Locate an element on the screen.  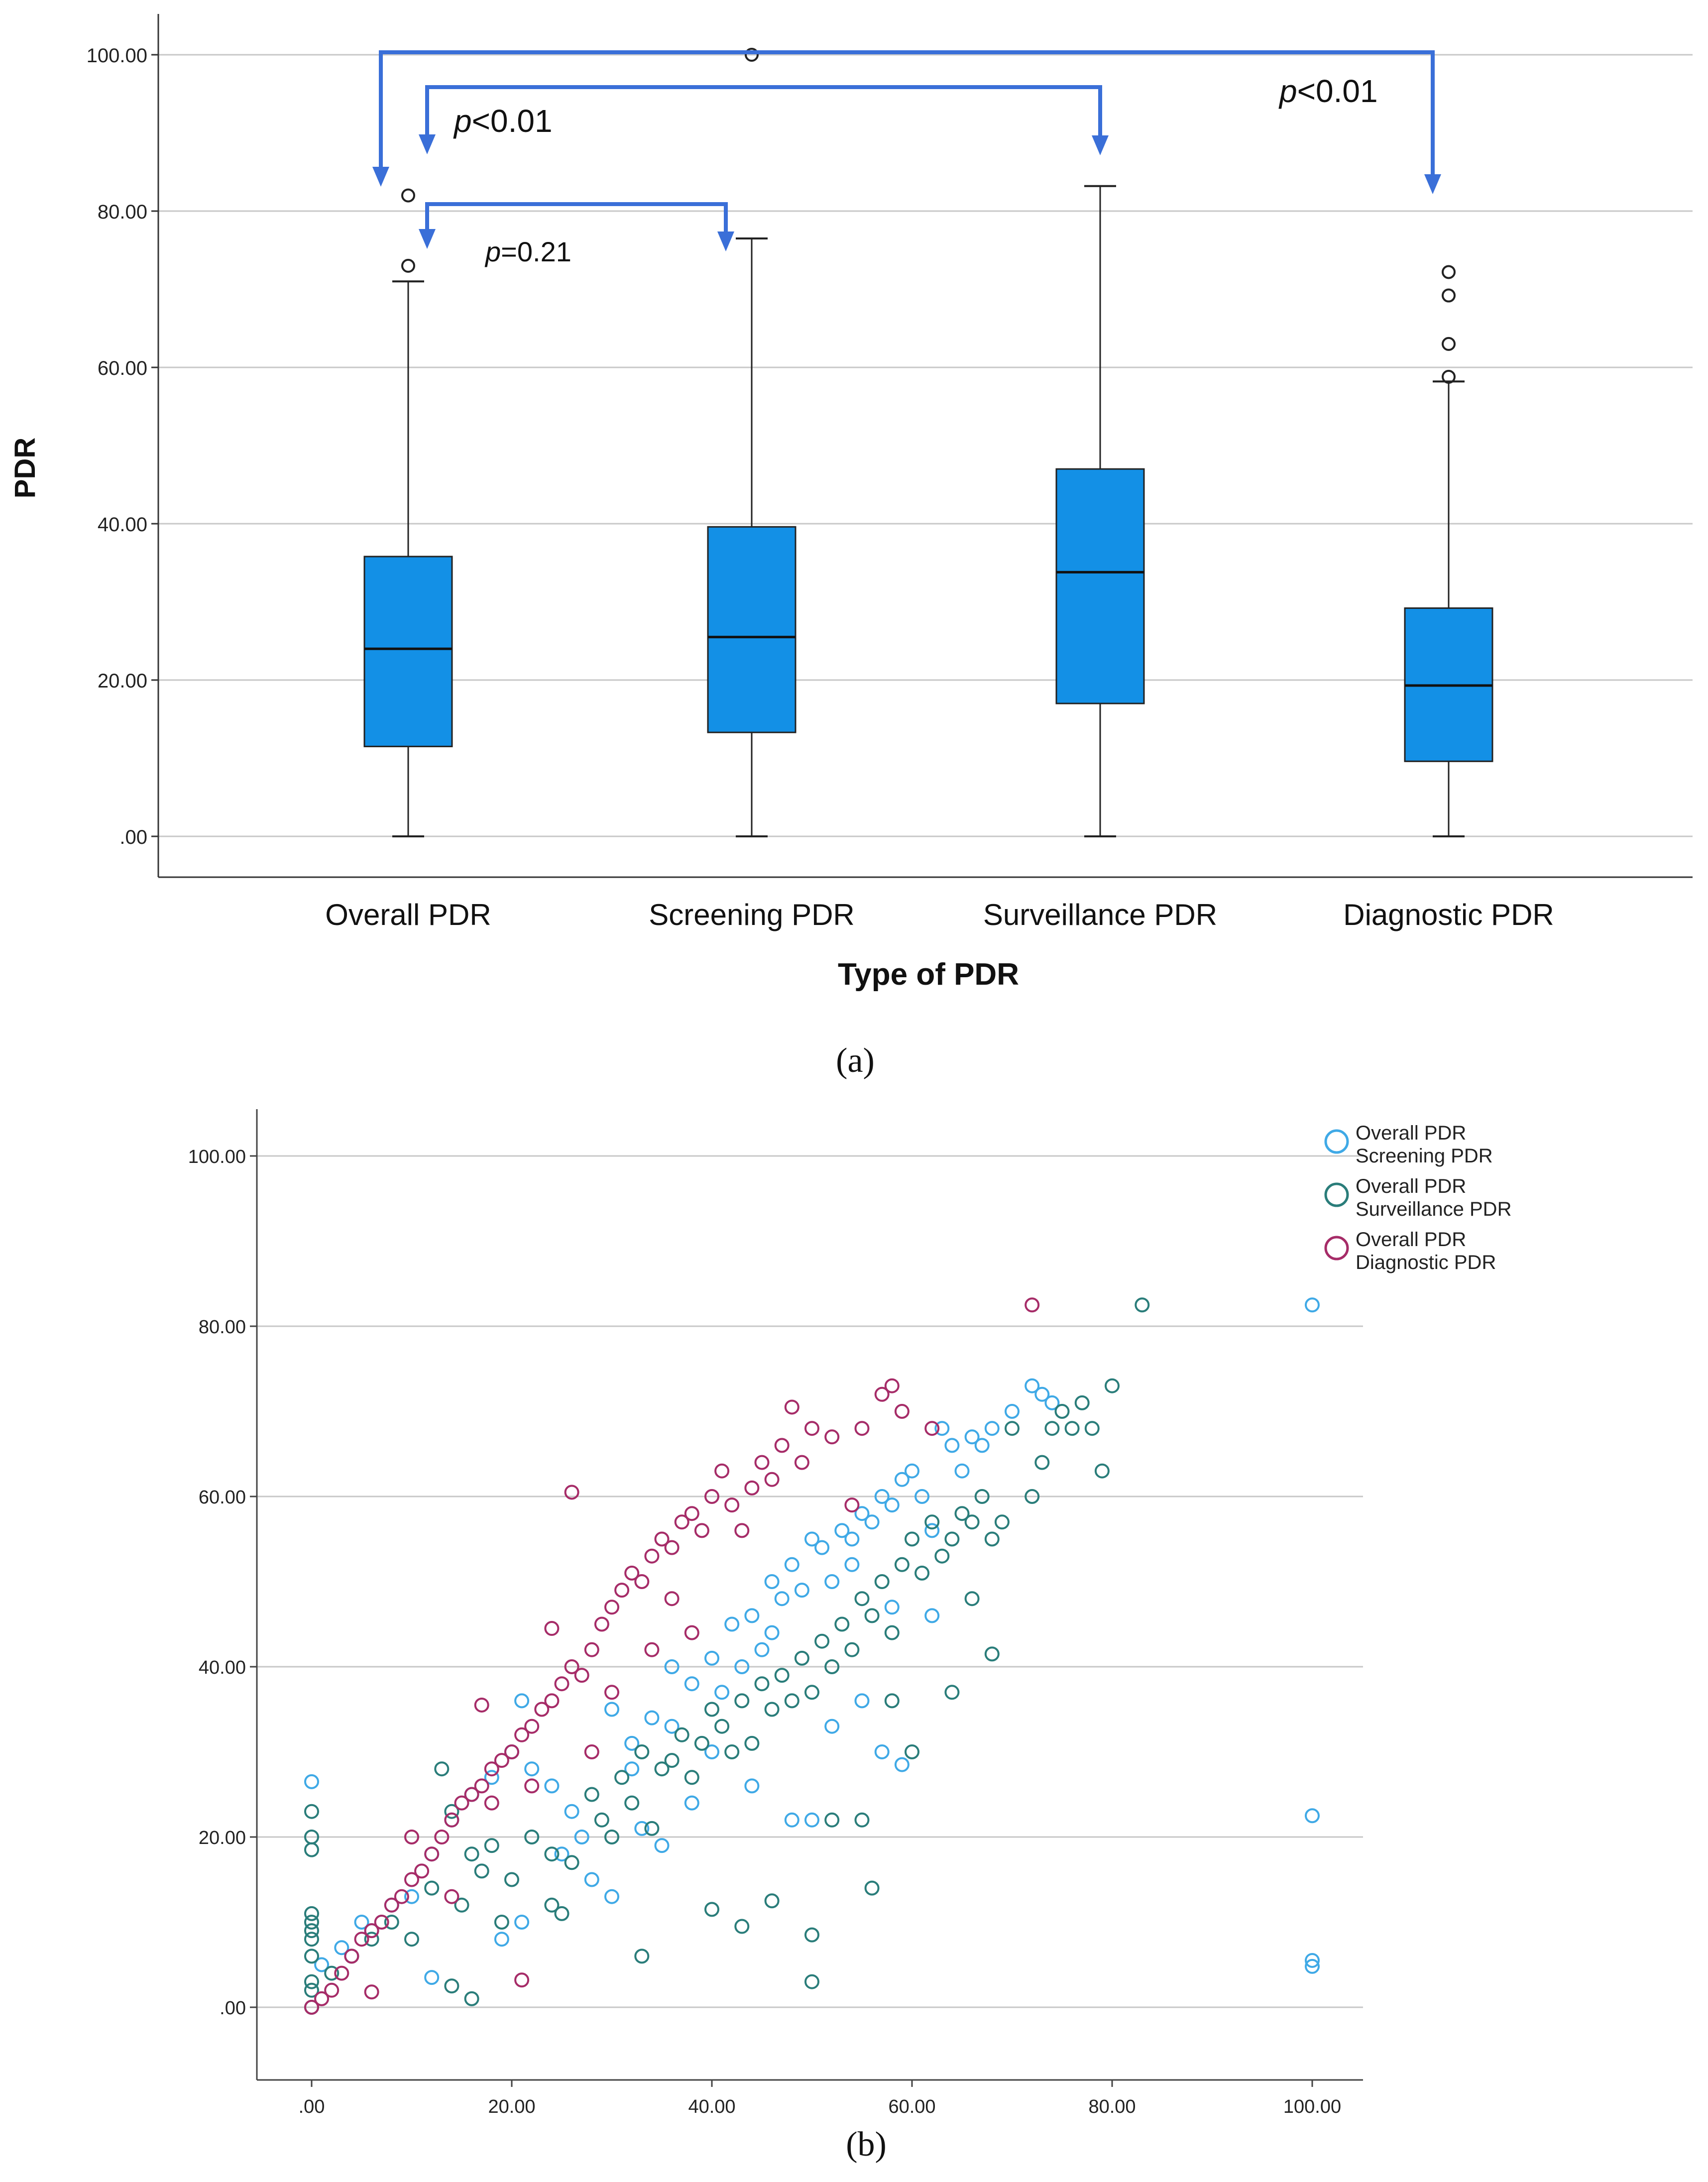
panel-label-b: (b) is located at coordinates (866, 2144).